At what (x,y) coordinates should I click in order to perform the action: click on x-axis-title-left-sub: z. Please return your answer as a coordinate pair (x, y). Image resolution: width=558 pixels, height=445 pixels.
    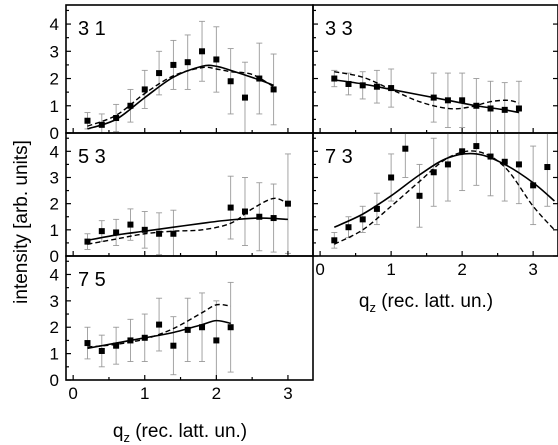
    Looking at the image, I should click on (126, 437).